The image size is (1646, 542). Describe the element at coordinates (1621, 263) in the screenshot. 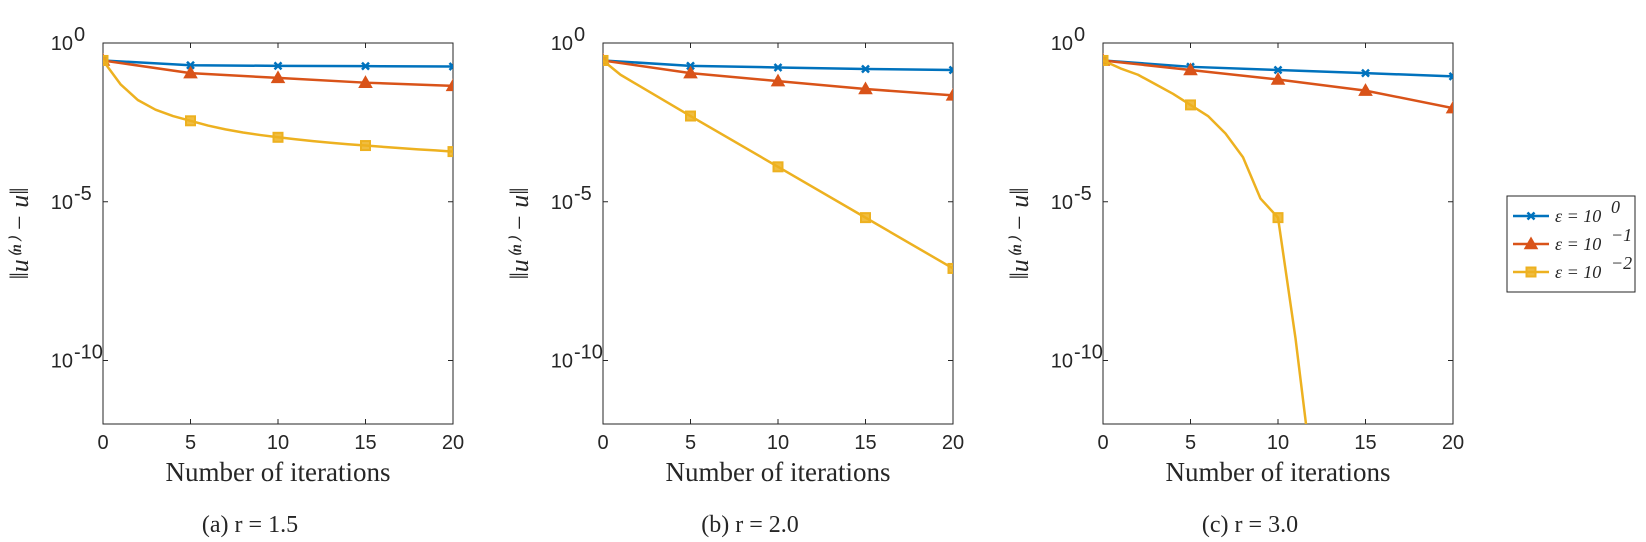

I see `legend-label-exponent: −2` at that location.